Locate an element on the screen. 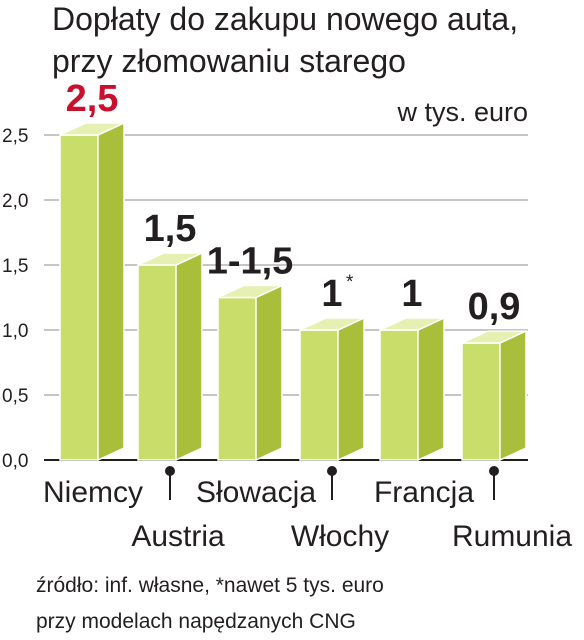  source-note-line-2: przy modelach napędzanych CNG is located at coordinates (196, 621).